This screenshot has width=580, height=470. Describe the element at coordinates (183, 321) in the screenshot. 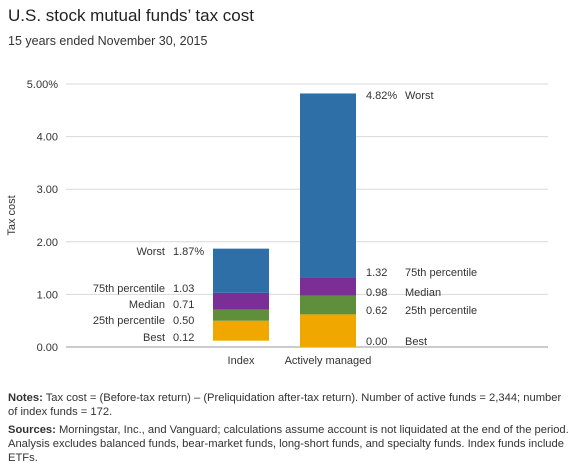

I see `data-label-value: 0.50` at that location.